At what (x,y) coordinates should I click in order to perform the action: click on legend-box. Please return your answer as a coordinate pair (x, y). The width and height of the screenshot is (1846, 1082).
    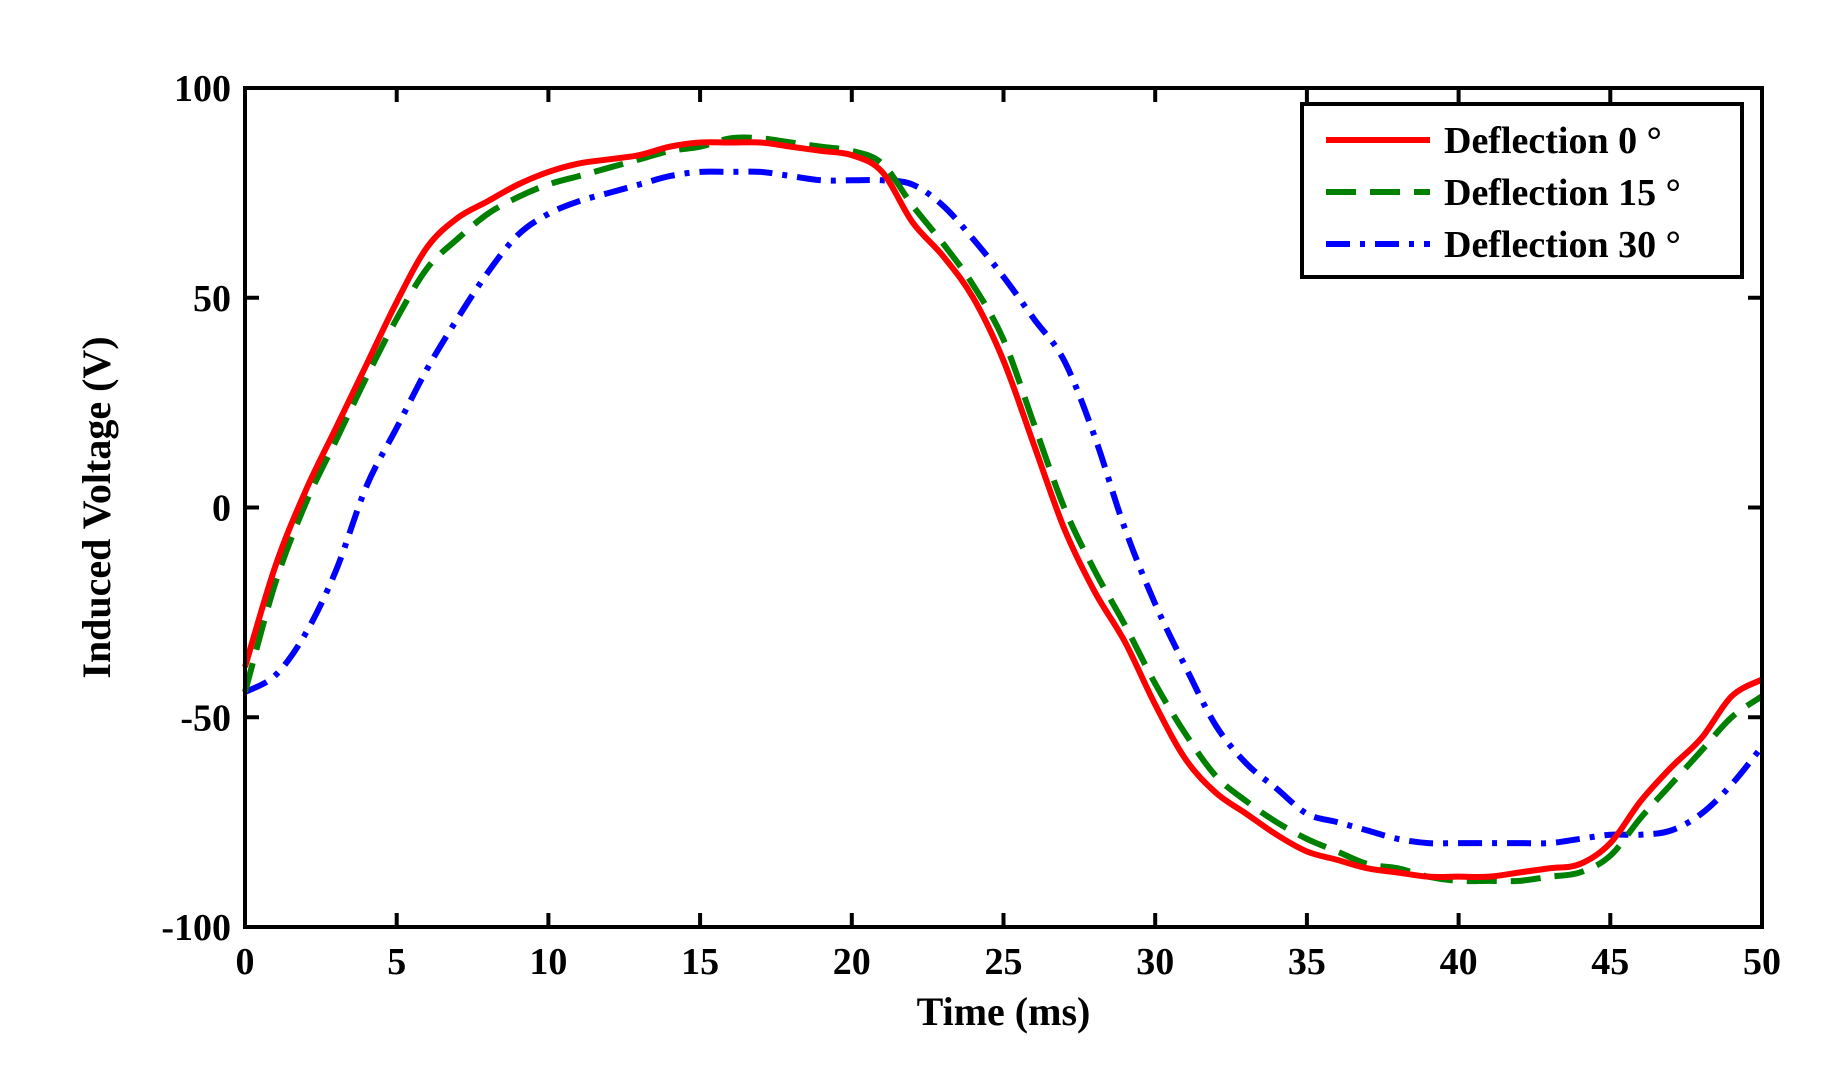
    Looking at the image, I should click on (1522, 190).